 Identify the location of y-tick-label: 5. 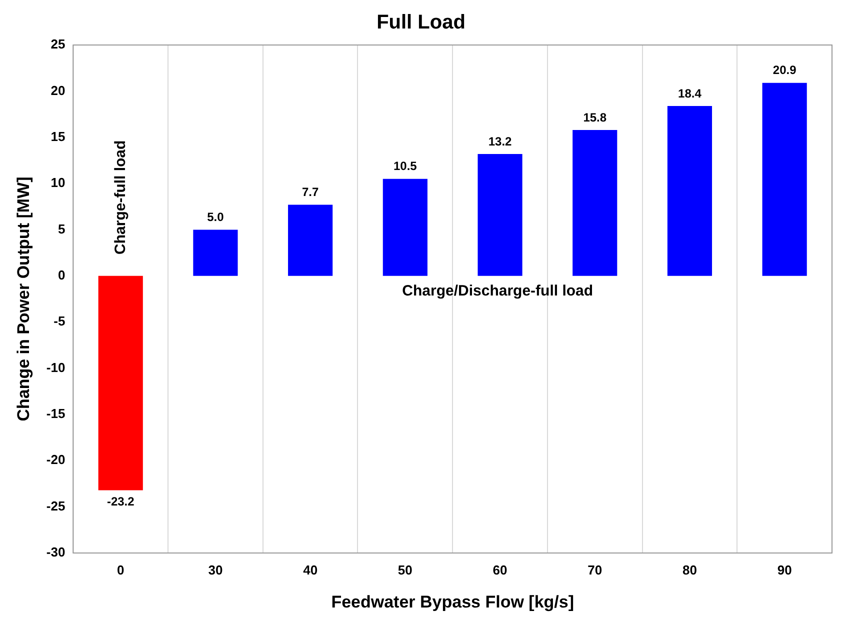
(62, 228).